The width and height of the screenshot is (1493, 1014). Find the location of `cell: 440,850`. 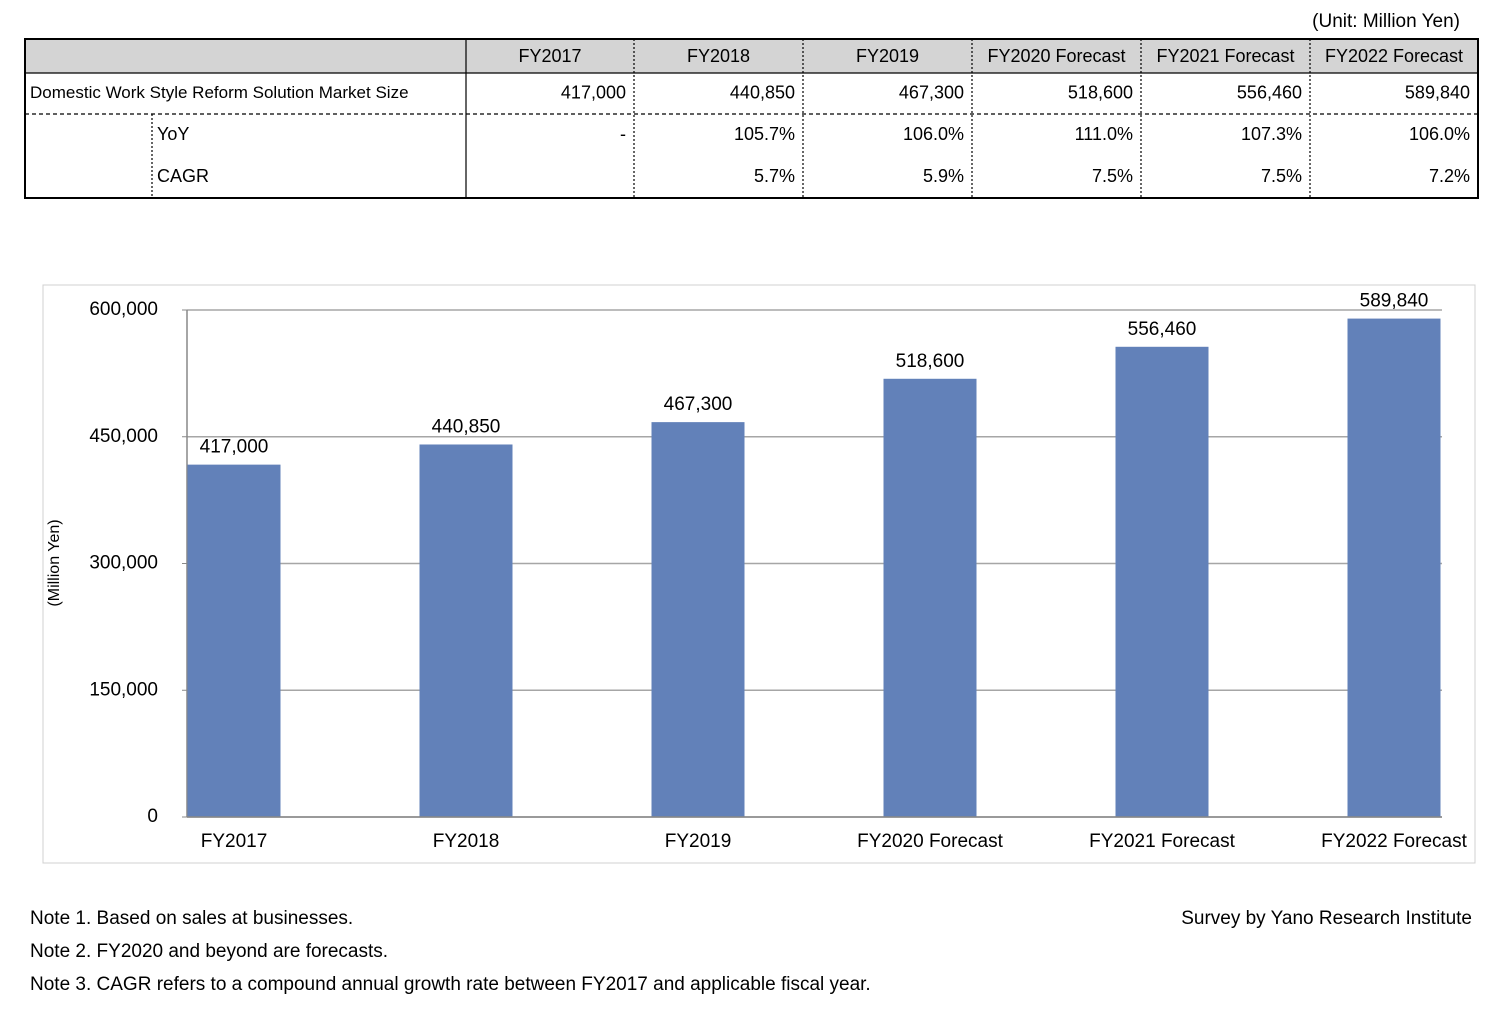

cell: 440,850 is located at coordinates (762, 92).